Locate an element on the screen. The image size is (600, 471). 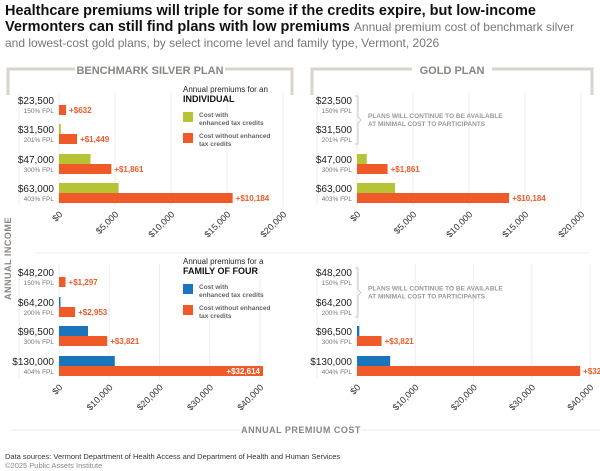
increase-label: +$1,449 is located at coordinates (95, 139).